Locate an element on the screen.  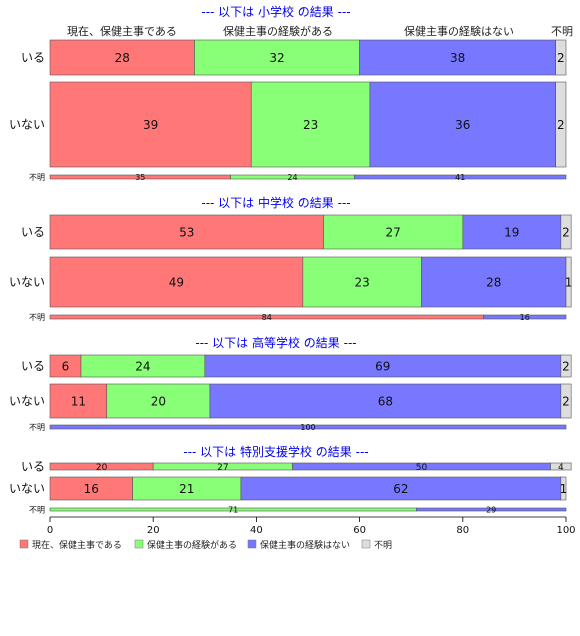
bar-row: いる 20 27 50 4 is located at coordinates (296, 467).